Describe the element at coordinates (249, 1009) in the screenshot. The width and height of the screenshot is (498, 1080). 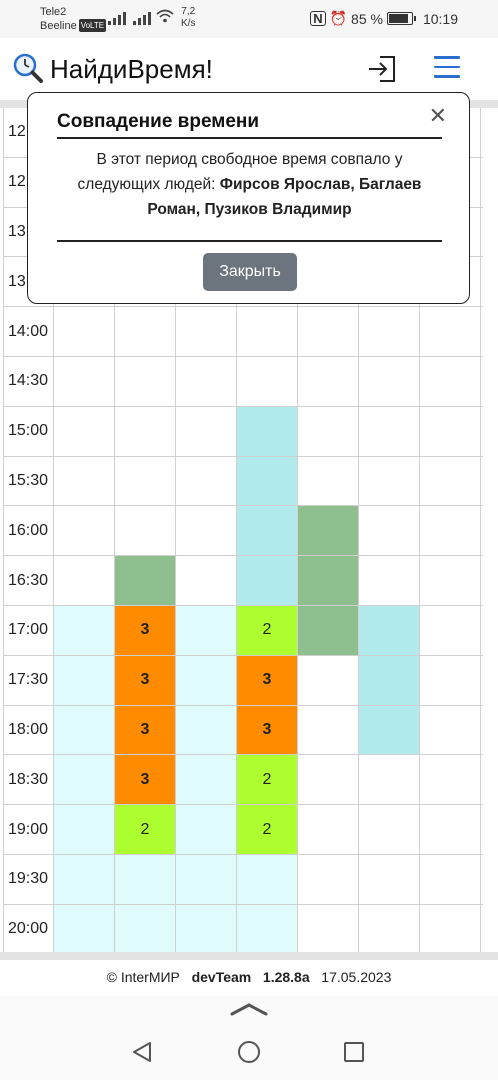
I see `chevron-up-icon` at that location.